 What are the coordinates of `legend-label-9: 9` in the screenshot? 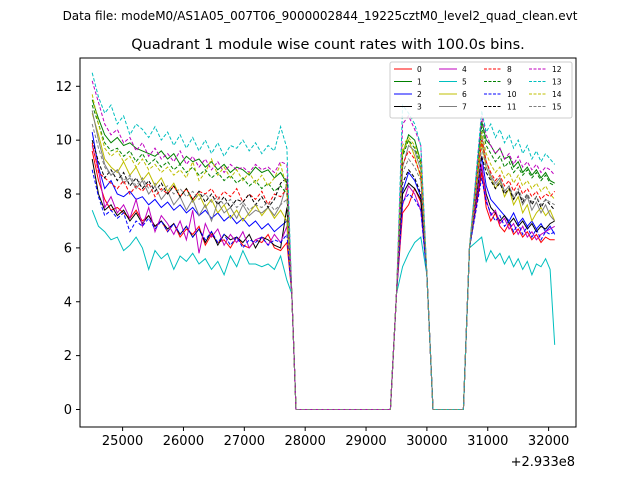 It's located at (509, 82).